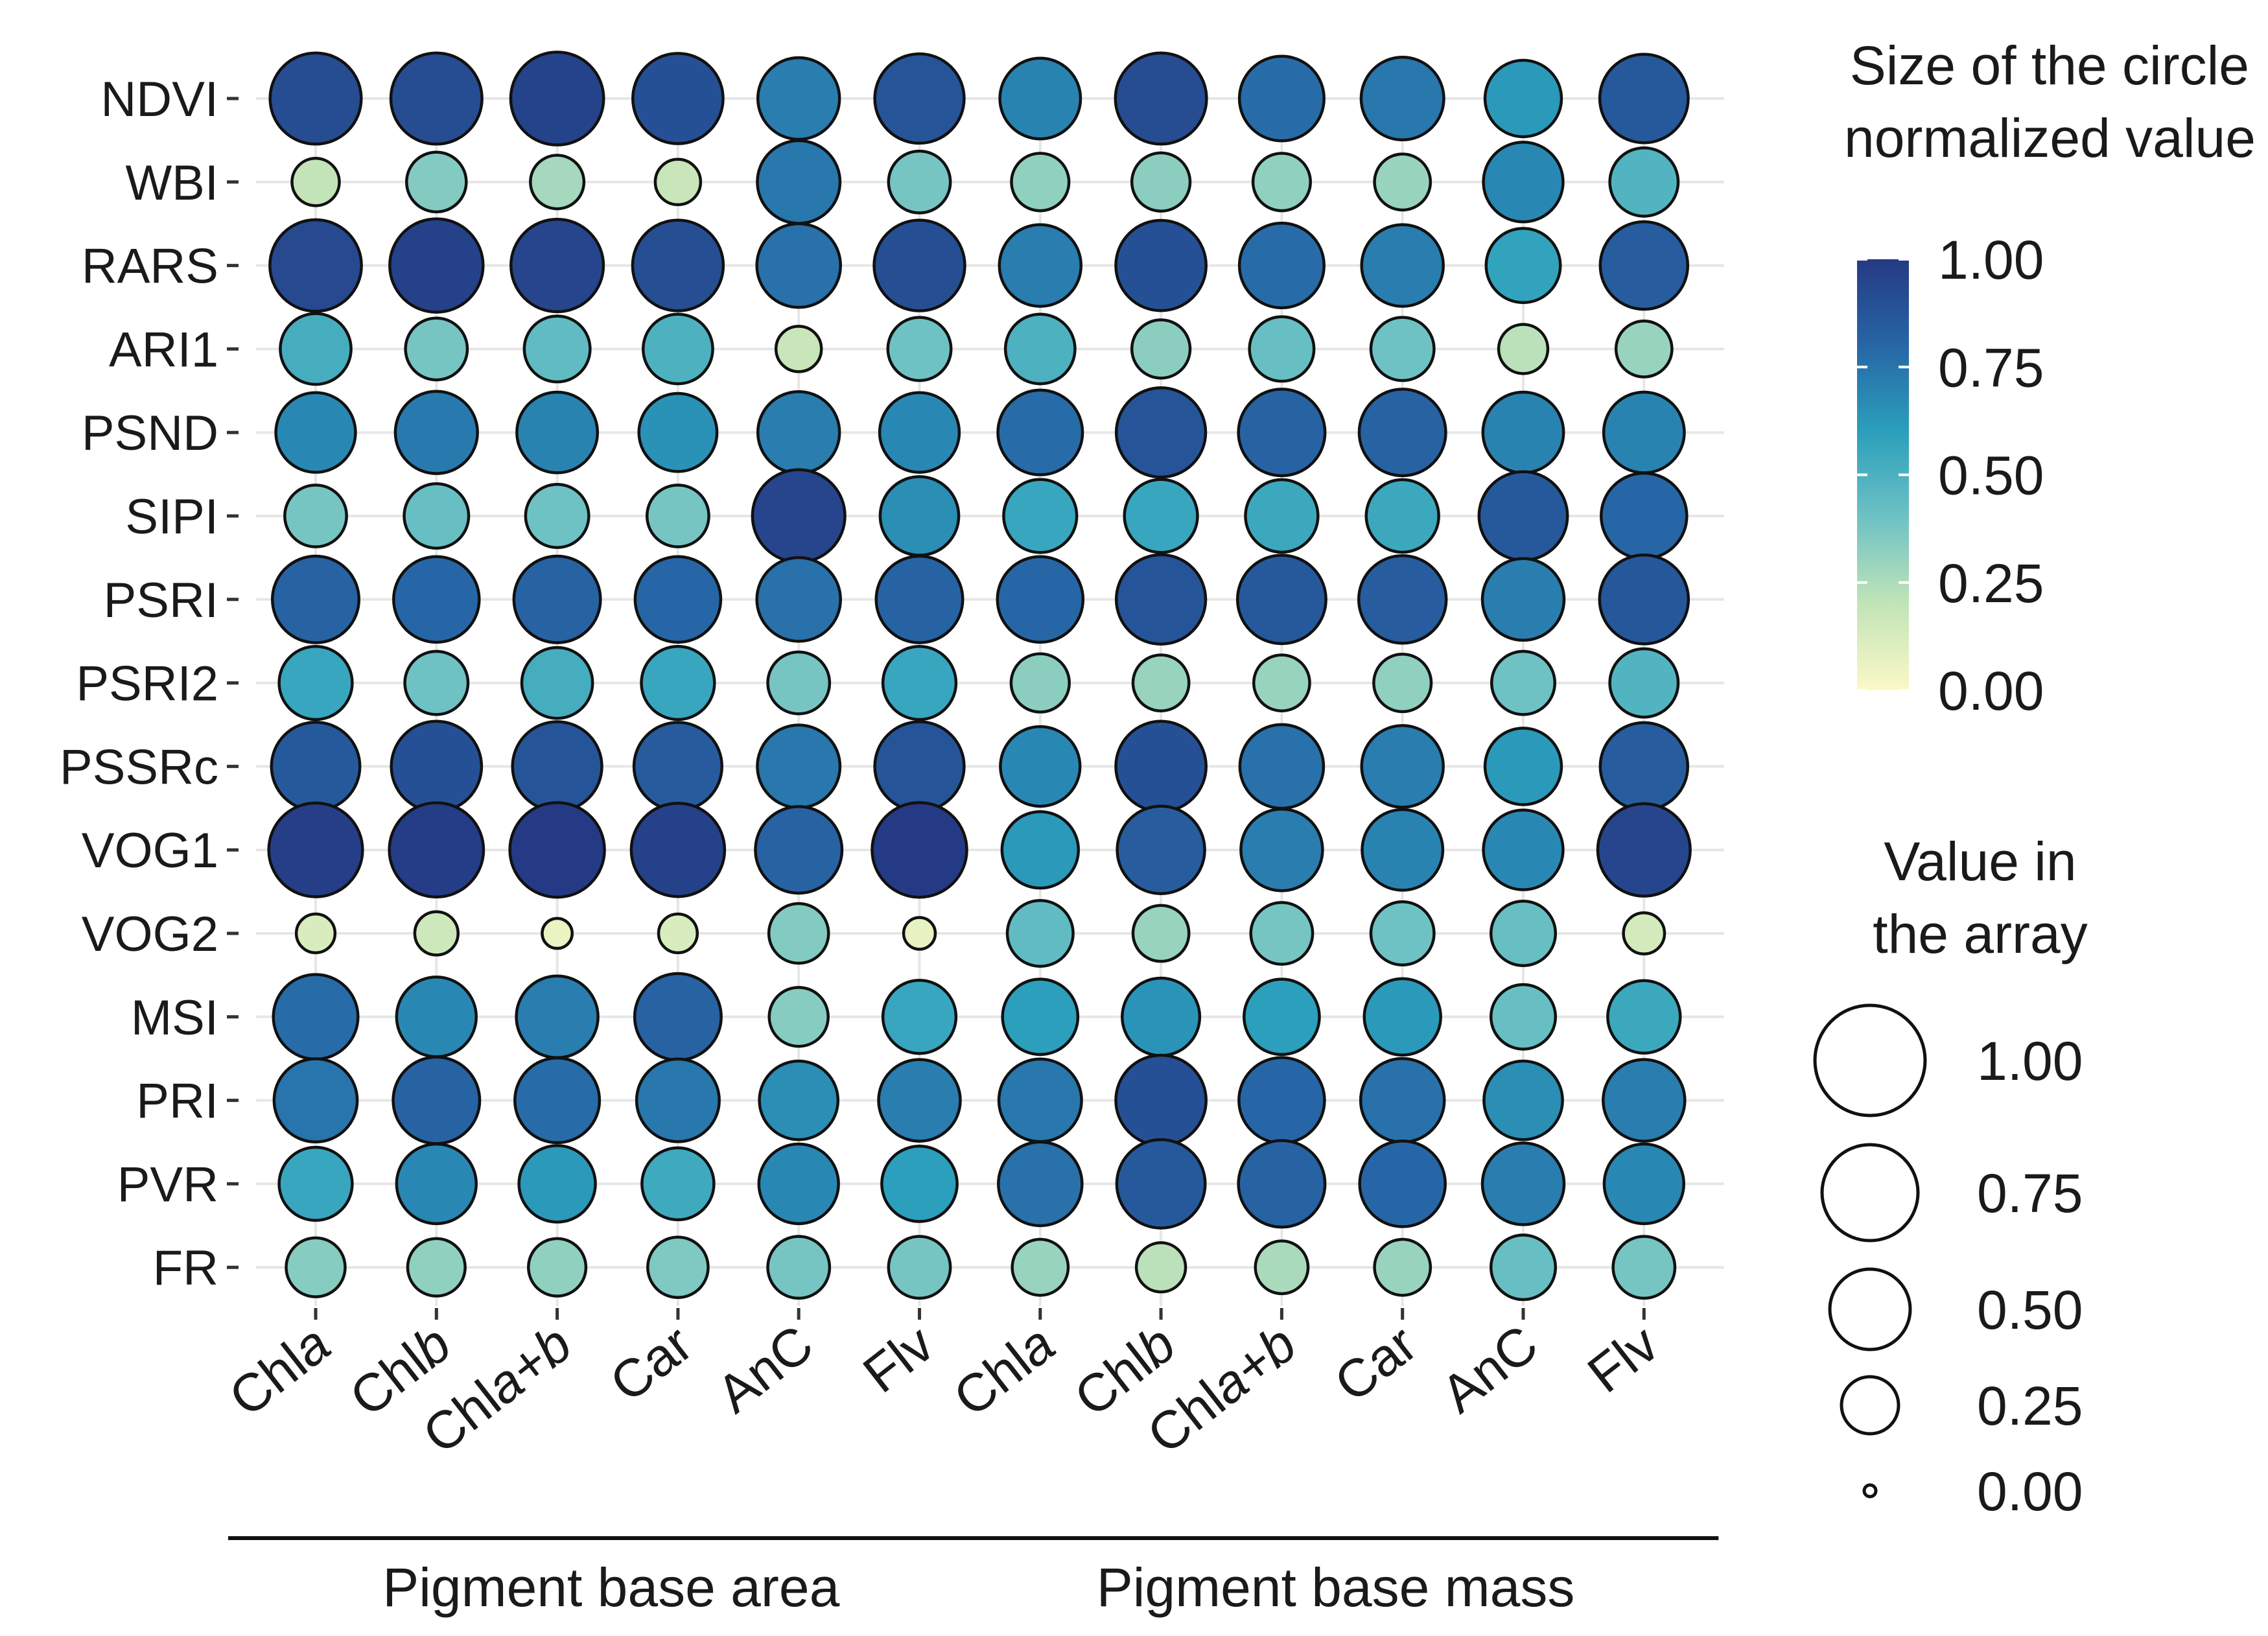  I want to click on bubble-psri-a_chlb, so click(436, 599).